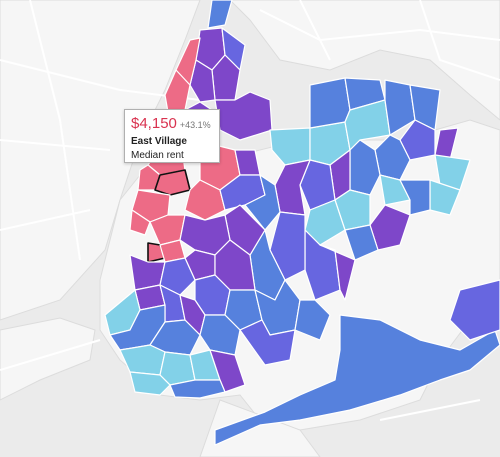 The height and width of the screenshot is (457, 500). I want to click on neighborhood-queens-q14, so click(415, 197).